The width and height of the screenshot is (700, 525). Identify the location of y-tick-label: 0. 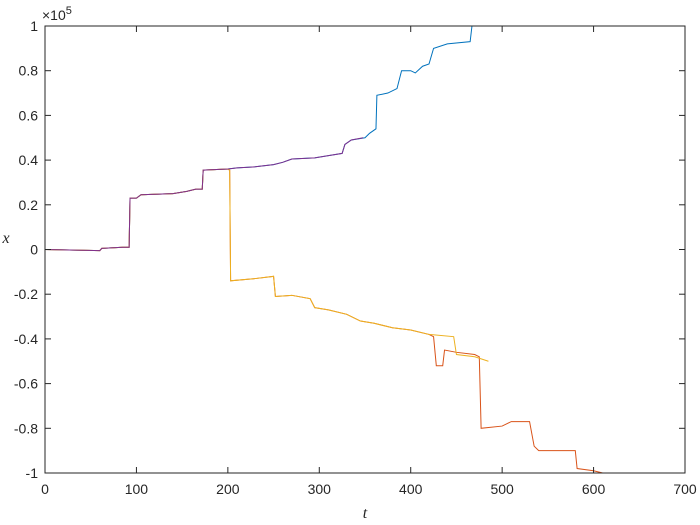
(34, 250).